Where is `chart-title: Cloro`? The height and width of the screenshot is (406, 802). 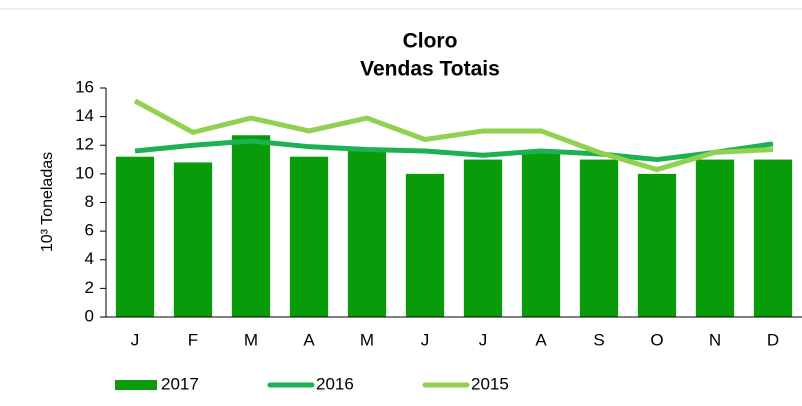 chart-title: Cloro is located at coordinates (430, 41).